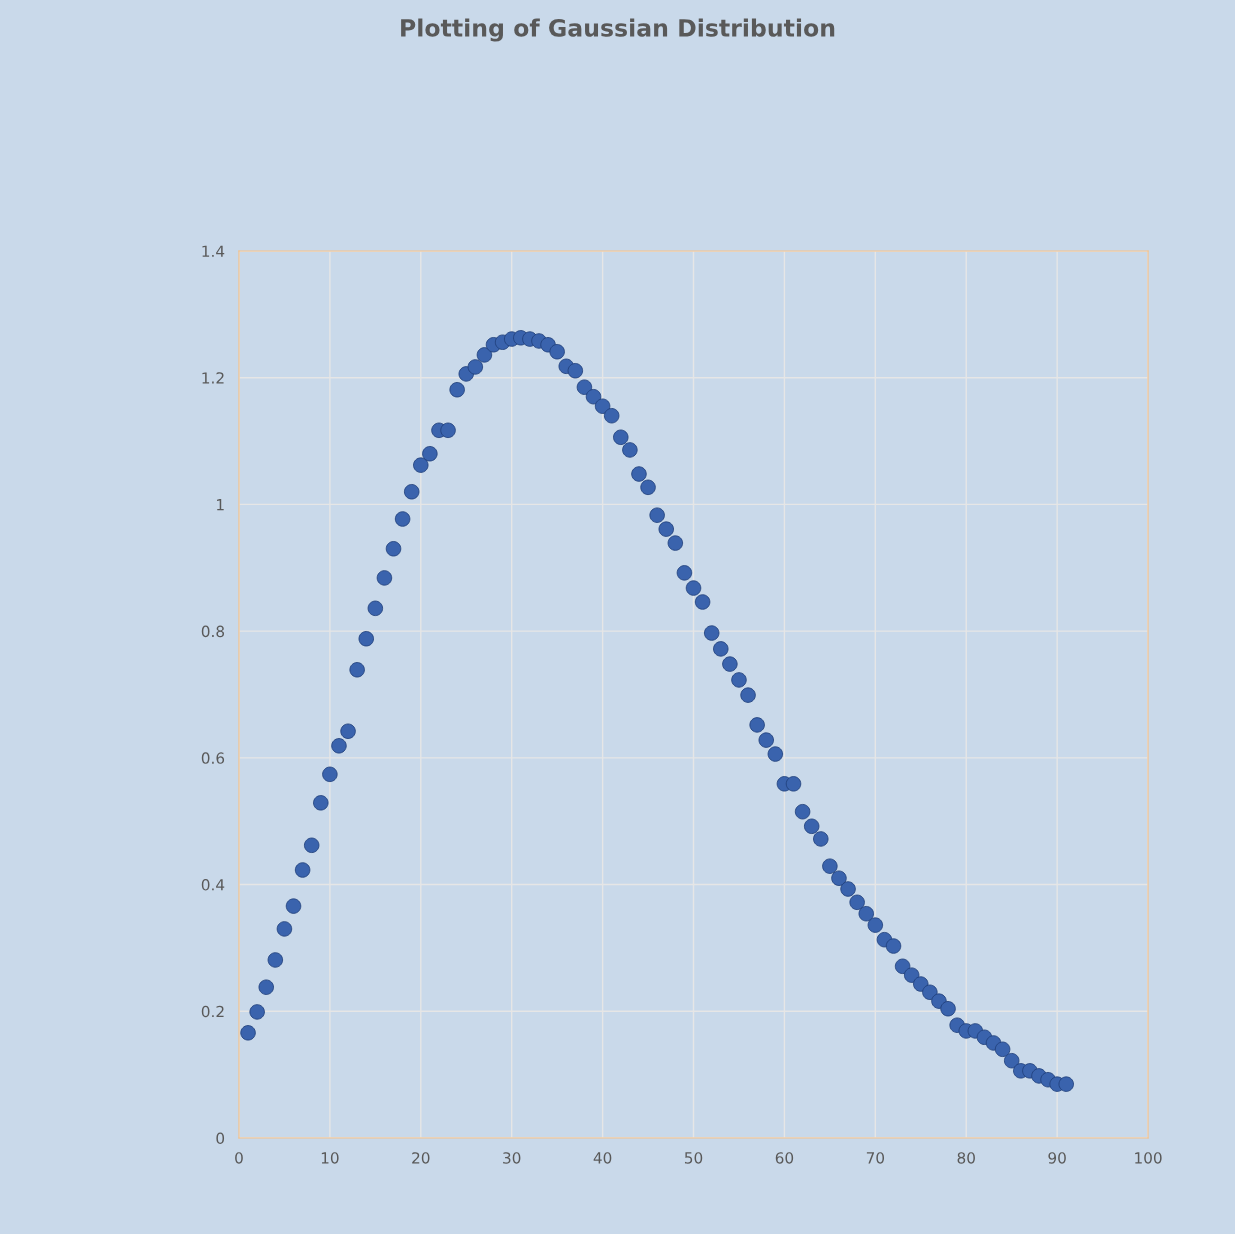 This screenshot has width=1235, height=1234. I want to click on y-tick-label: 0.2, so click(212, 1011).